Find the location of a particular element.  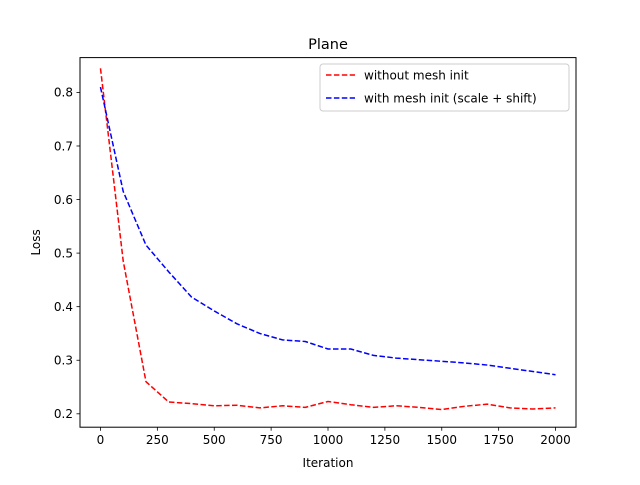

y-tick-label: 0.2 is located at coordinates (63, 414).